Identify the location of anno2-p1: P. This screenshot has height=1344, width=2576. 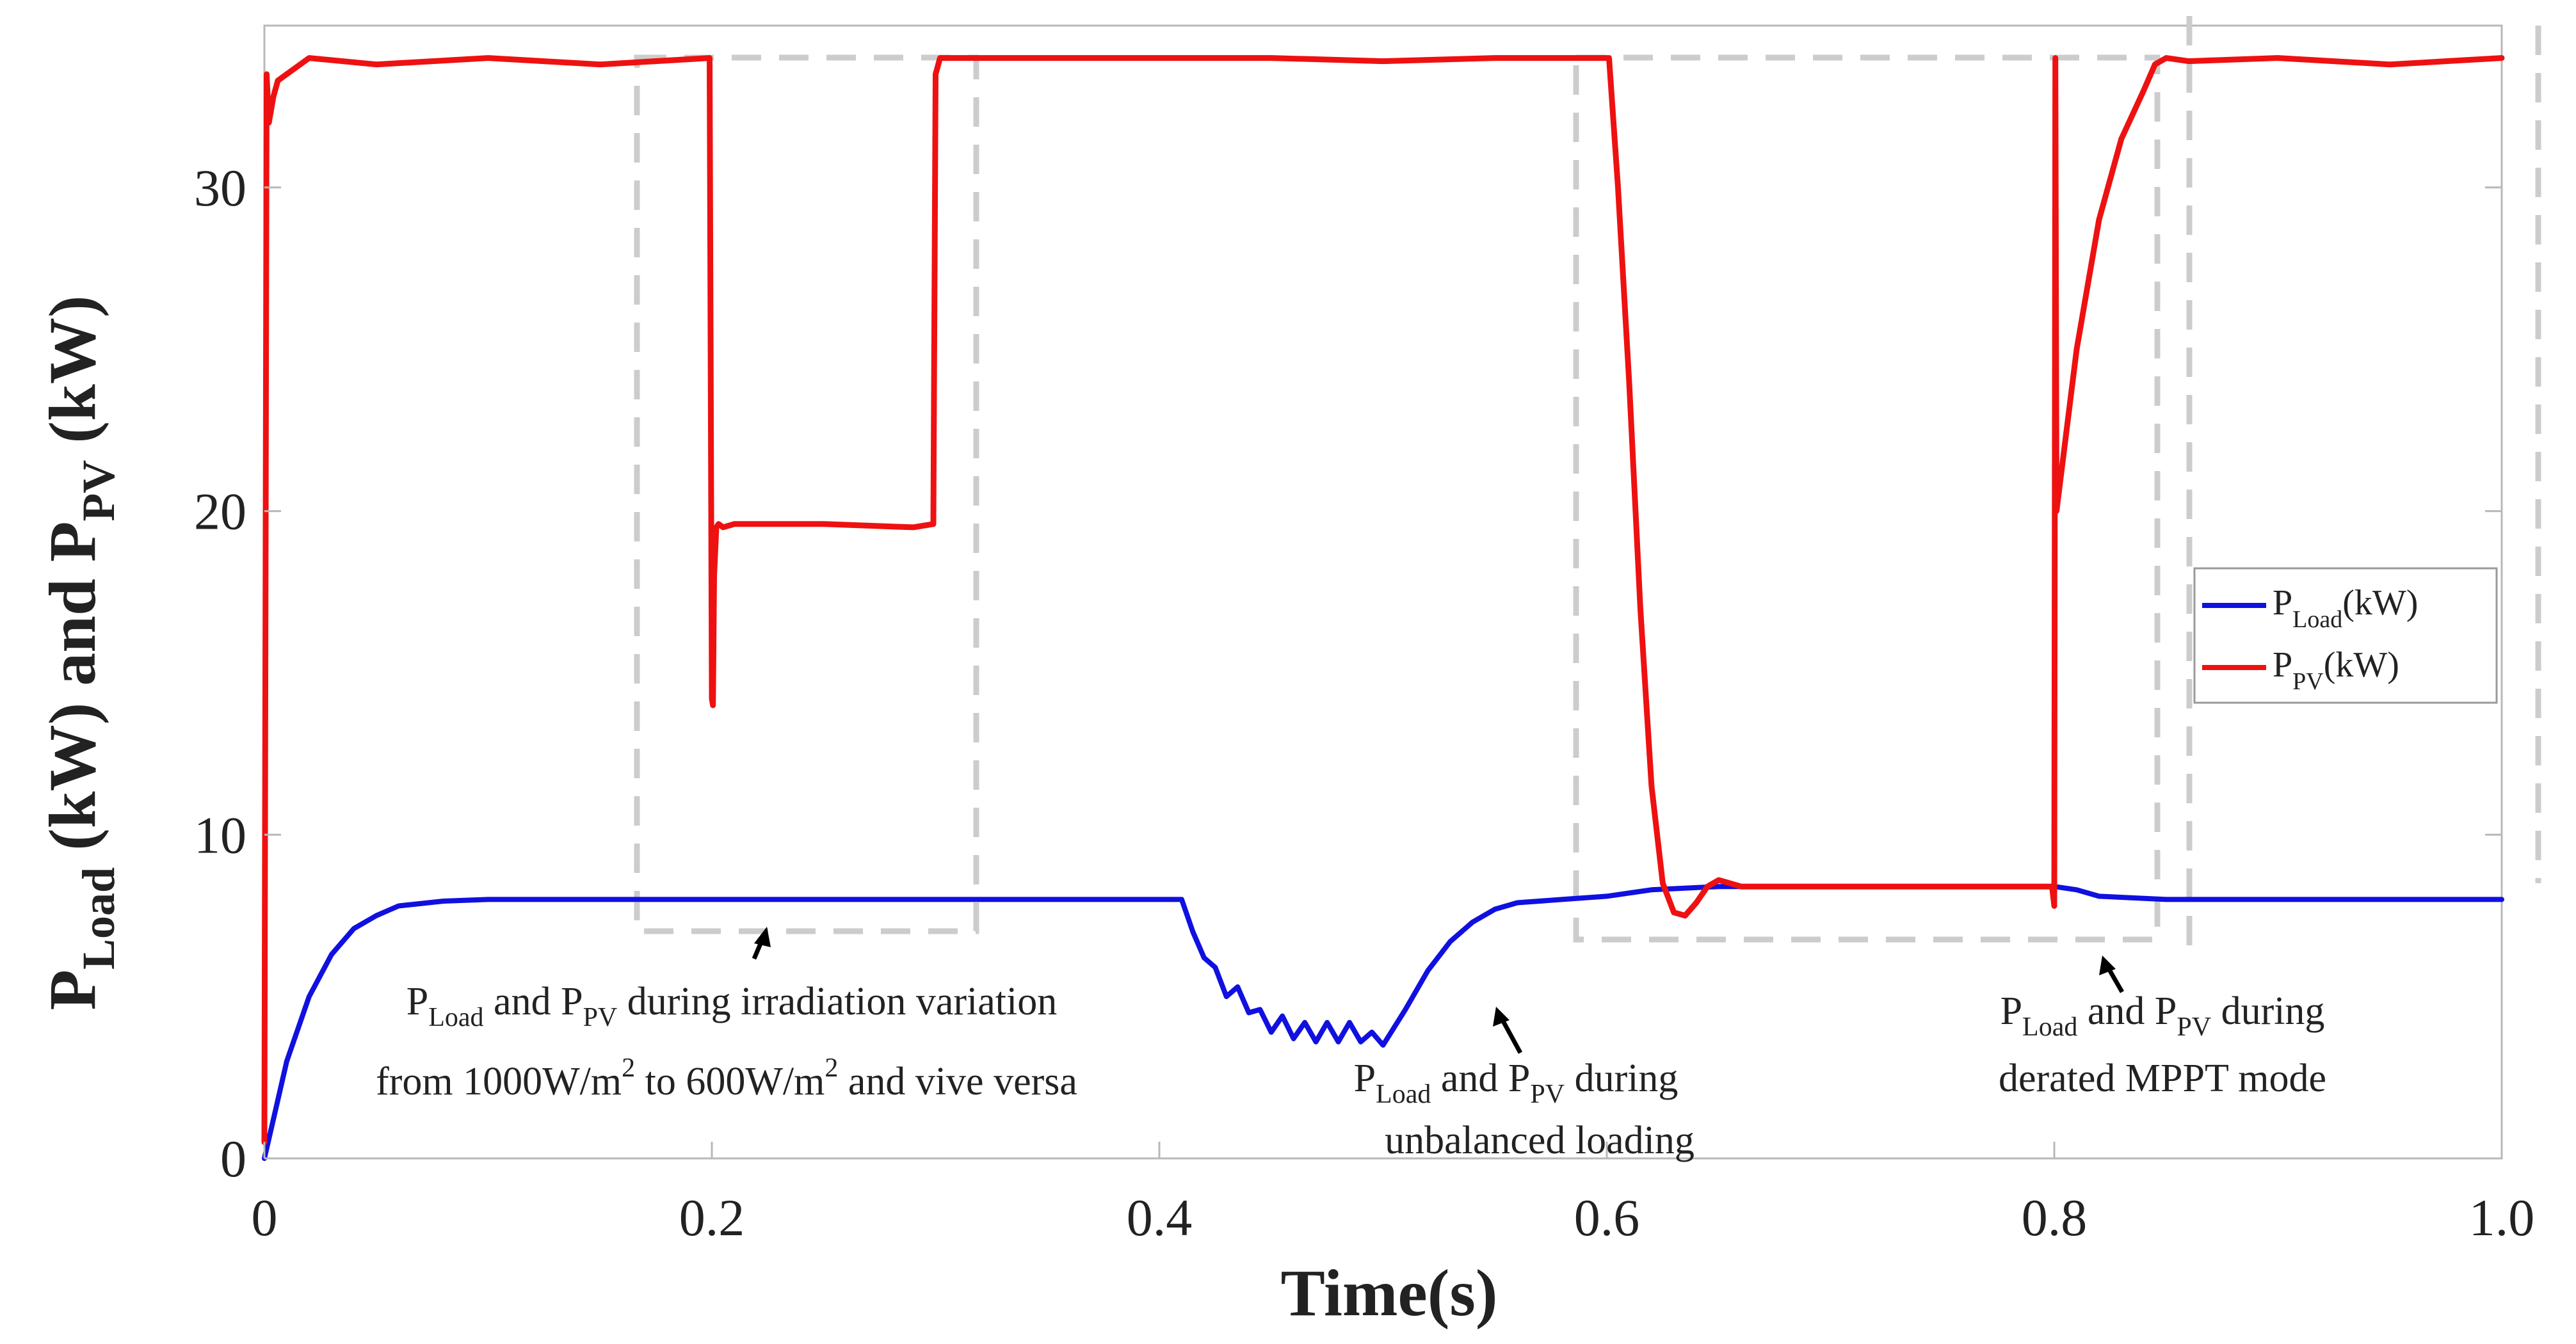
(1365, 1078).